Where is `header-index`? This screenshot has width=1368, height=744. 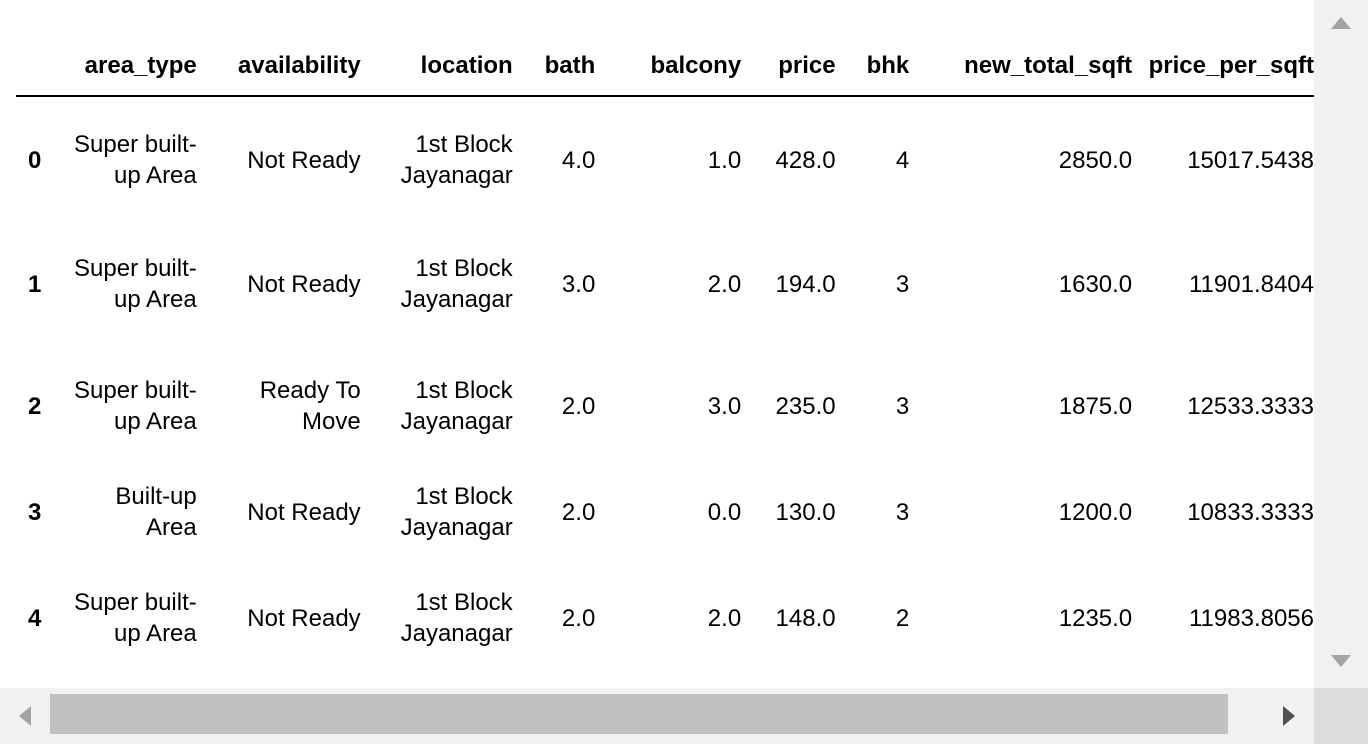 header-index is located at coordinates (44, 48).